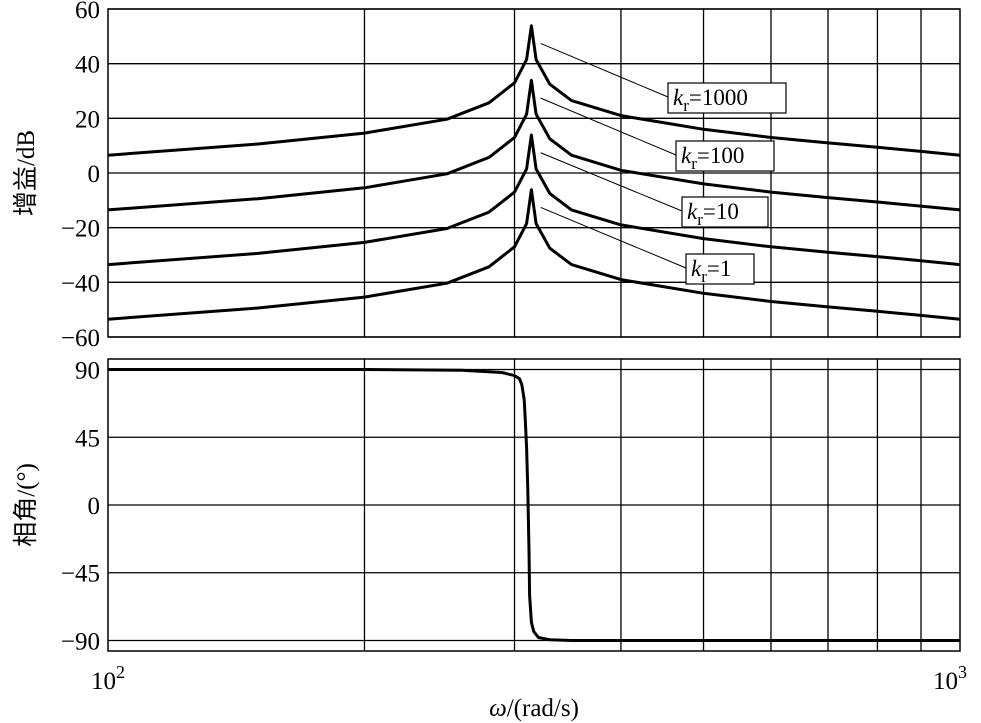 The height and width of the screenshot is (723, 981). What do you see at coordinates (720, 155) in the screenshot?
I see `series-label-value: =100` at bounding box center [720, 155].